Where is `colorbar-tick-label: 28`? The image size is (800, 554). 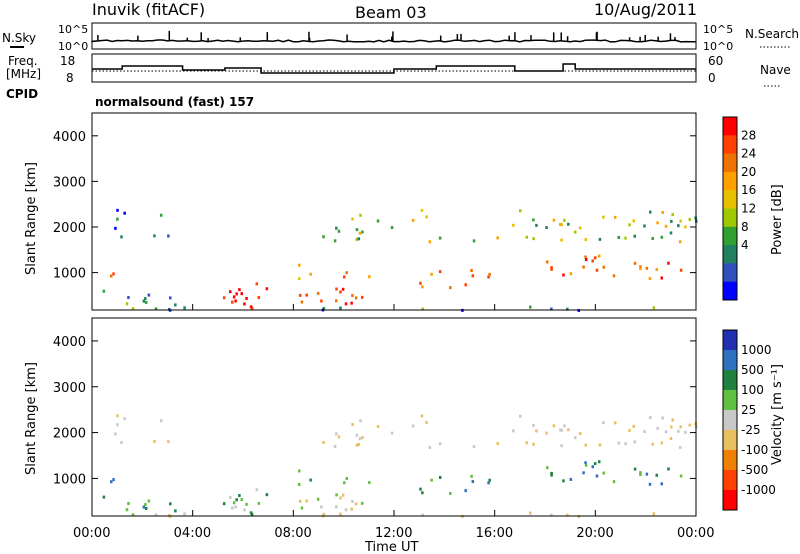
colorbar-tick-label: 28 is located at coordinates (748, 135).